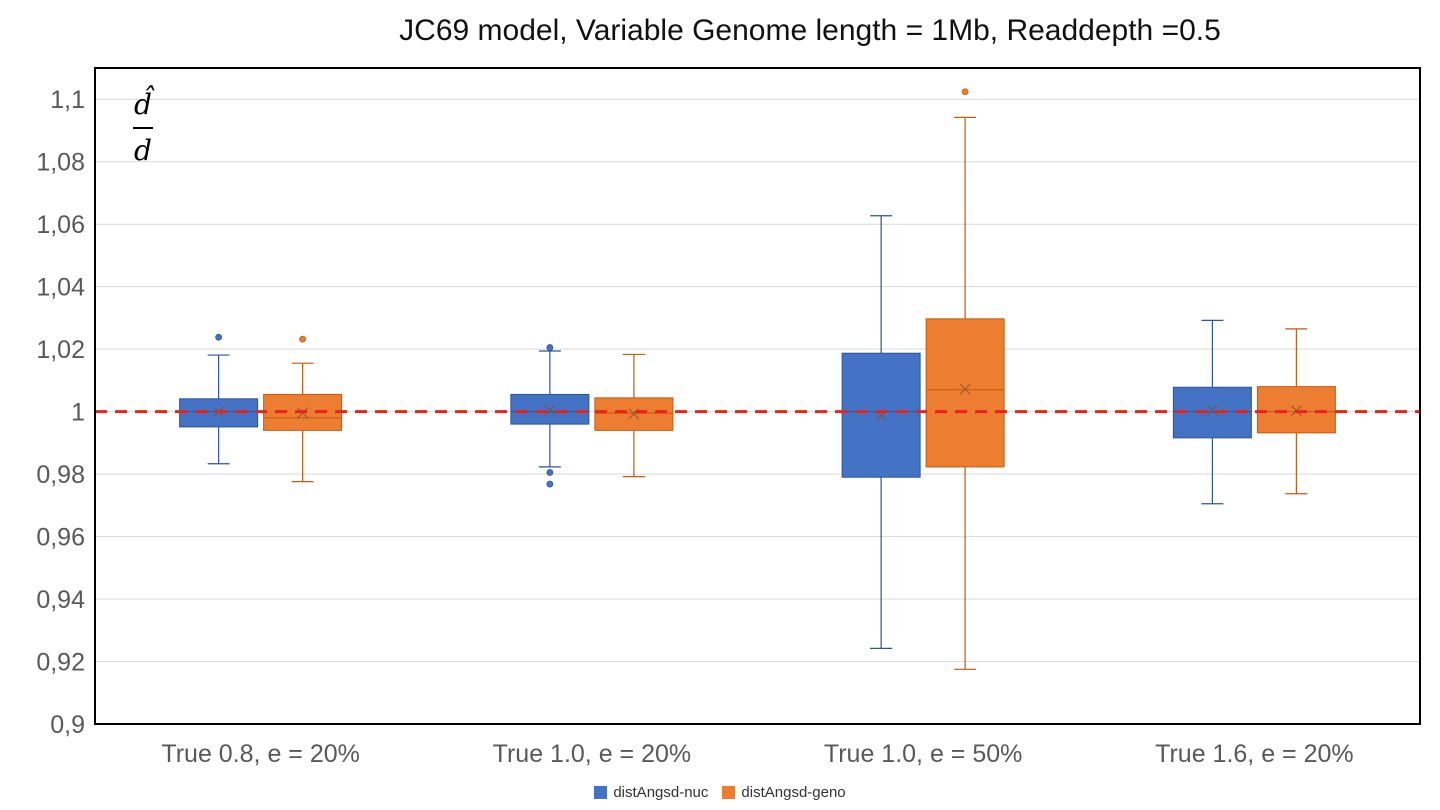 The image size is (1440, 810). What do you see at coordinates (60, 475) in the screenshot?
I see `y-tick-label: 0,98` at bounding box center [60, 475].